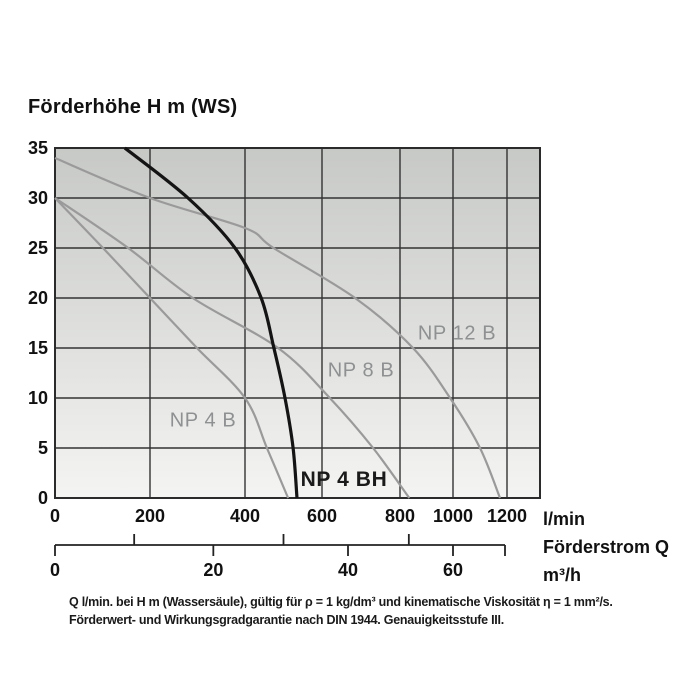 The width and height of the screenshot is (700, 700). What do you see at coordinates (203, 420) in the screenshot?
I see `curve-label-np-4-b: NP 4 B` at bounding box center [203, 420].